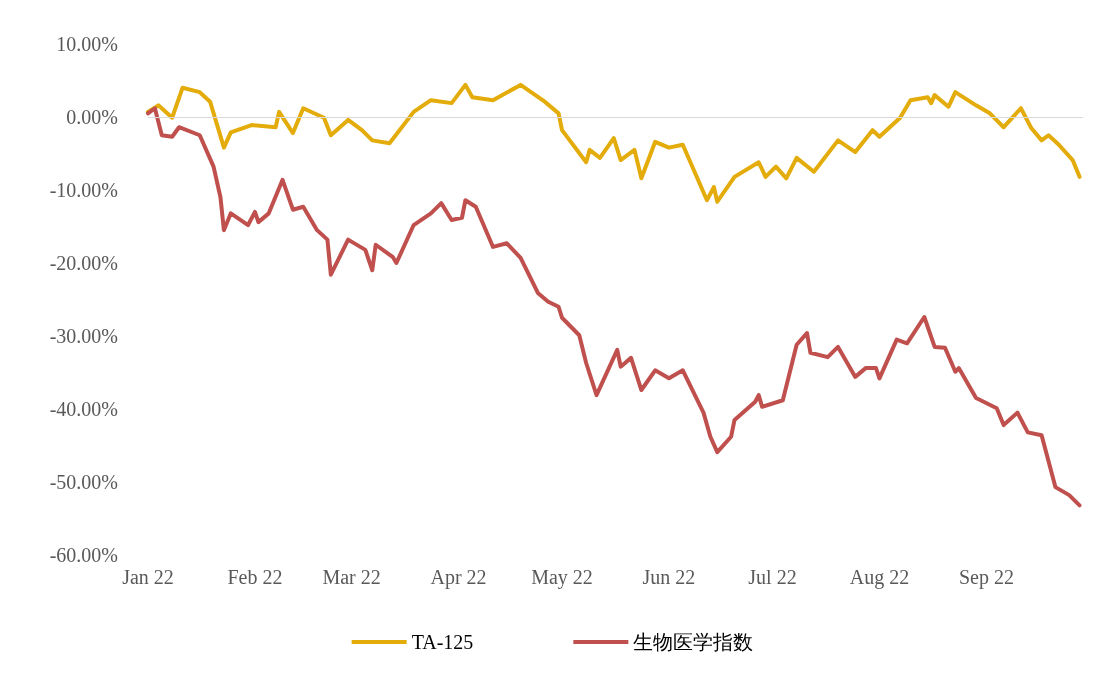 The height and width of the screenshot is (675, 1105). Describe the element at coordinates (83, 263) in the screenshot. I see `y-tick-label: -20.00%` at that location.